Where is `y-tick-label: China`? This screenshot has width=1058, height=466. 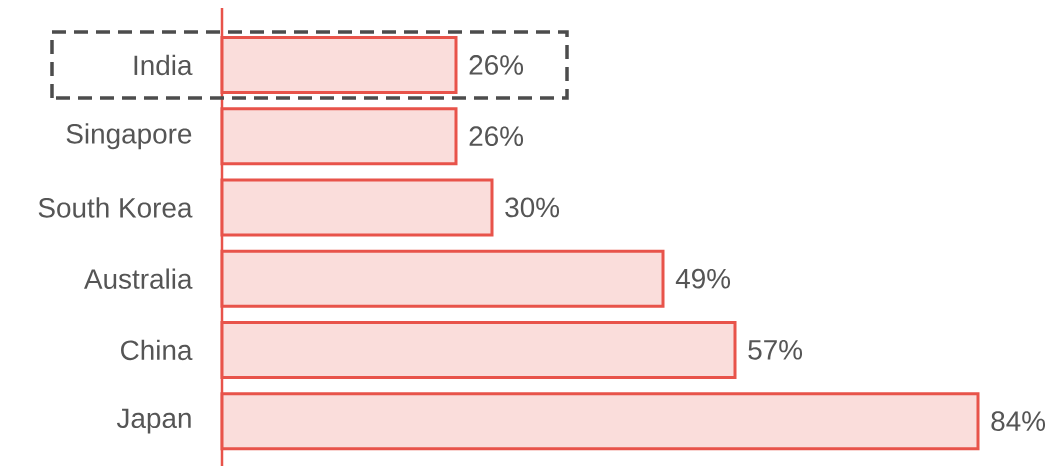
y-tick-label: China is located at coordinates (157, 350).